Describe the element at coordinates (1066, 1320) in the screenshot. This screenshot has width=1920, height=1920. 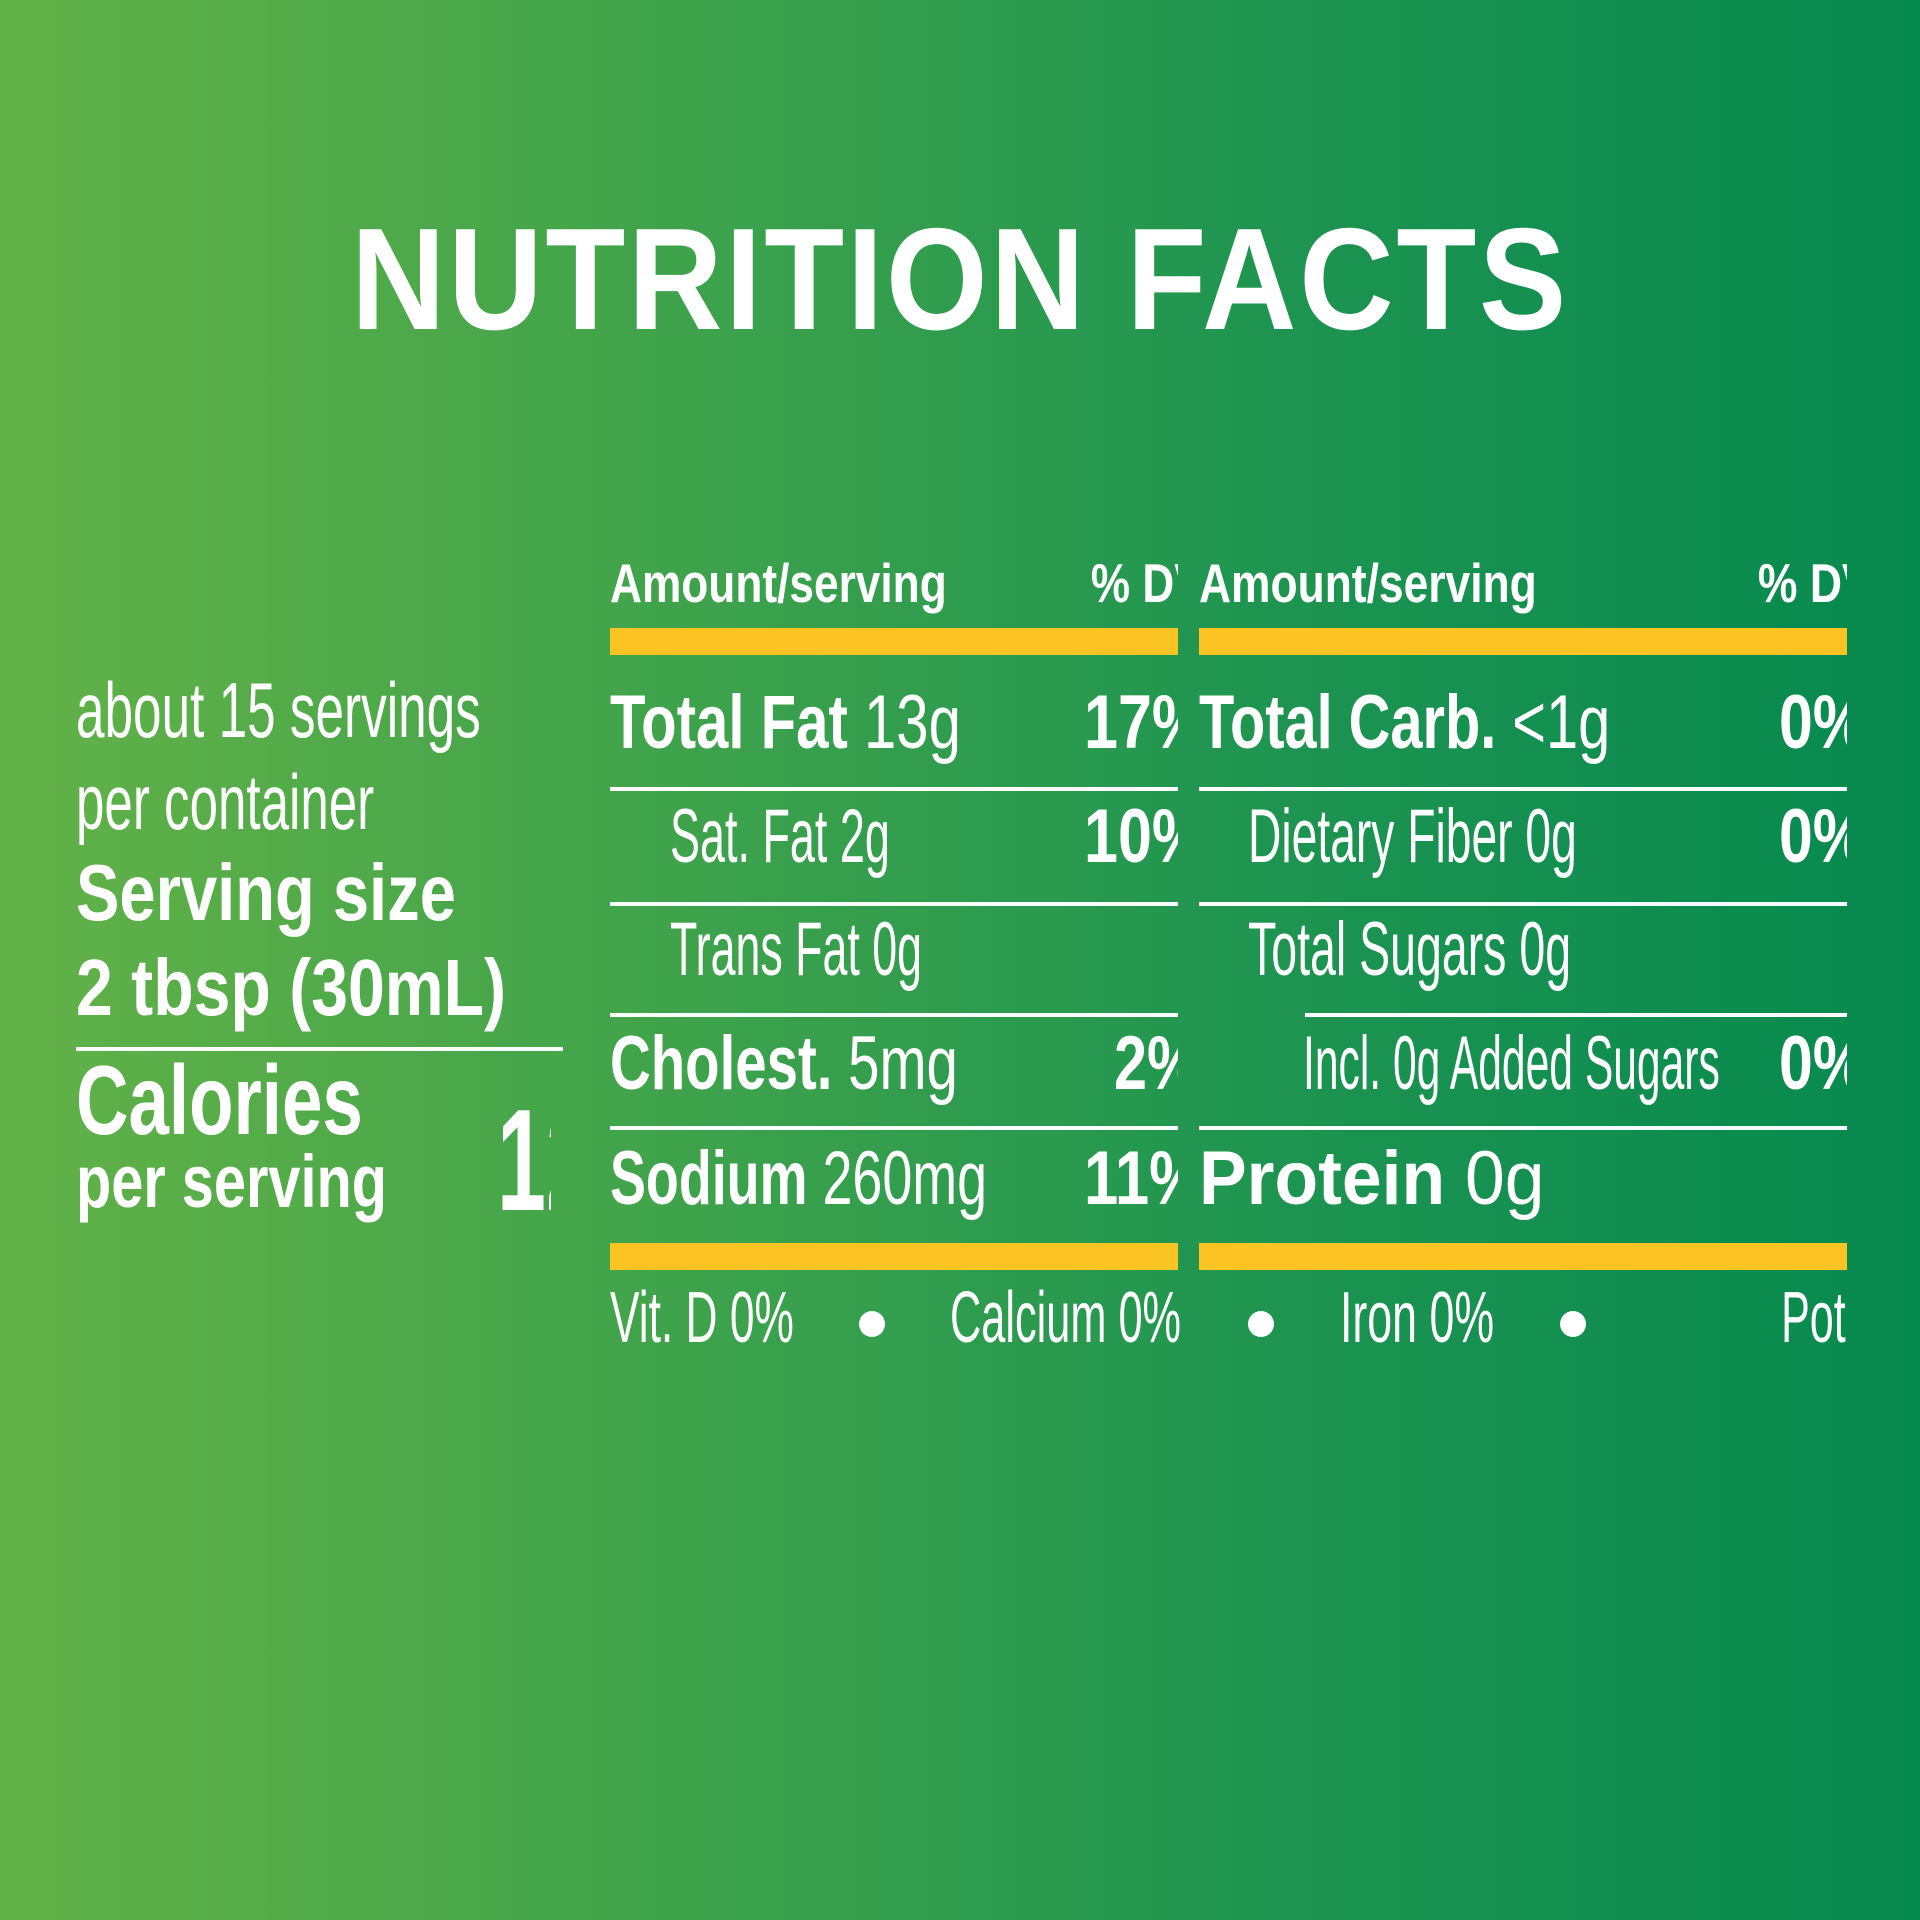
I see `footer-calcium: Calcium 0%` at that location.